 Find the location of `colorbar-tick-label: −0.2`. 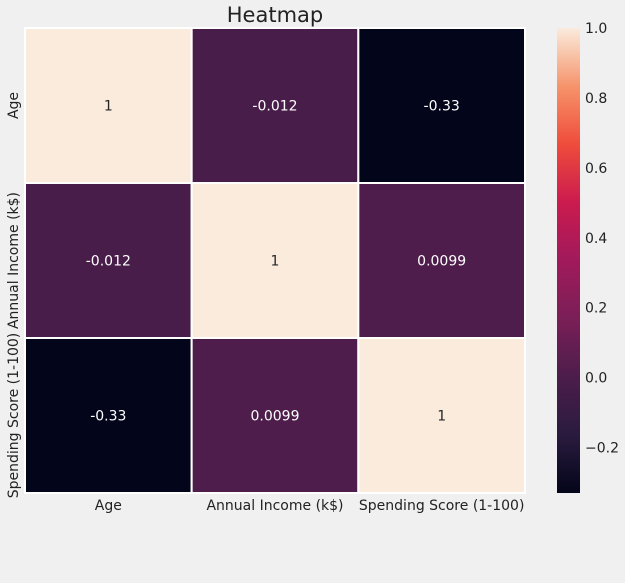

colorbar-tick-label: −0.2 is located at coordinates (602, 449).